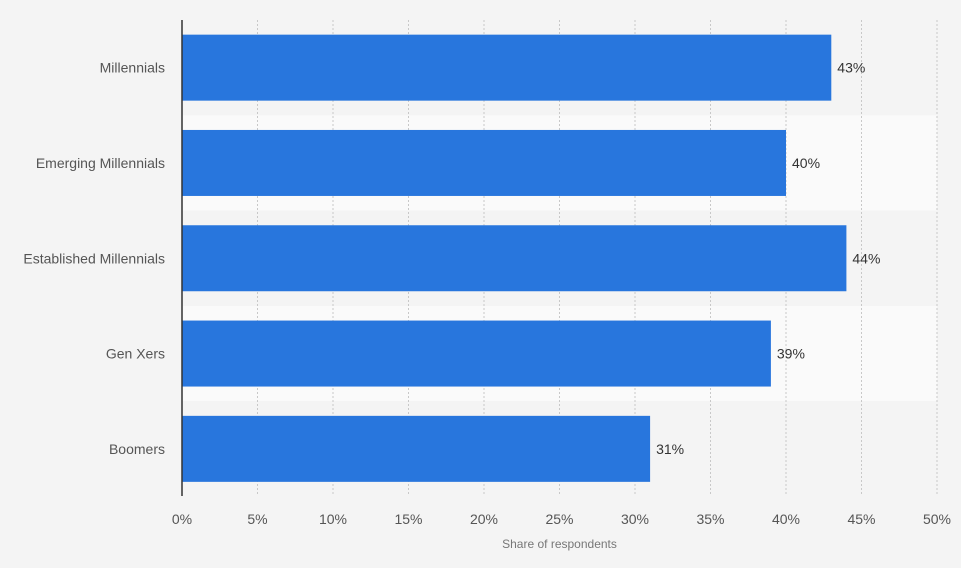 This screenshot has width=961, height=568. I want to click on value-label: 44%, so click(866, 258).